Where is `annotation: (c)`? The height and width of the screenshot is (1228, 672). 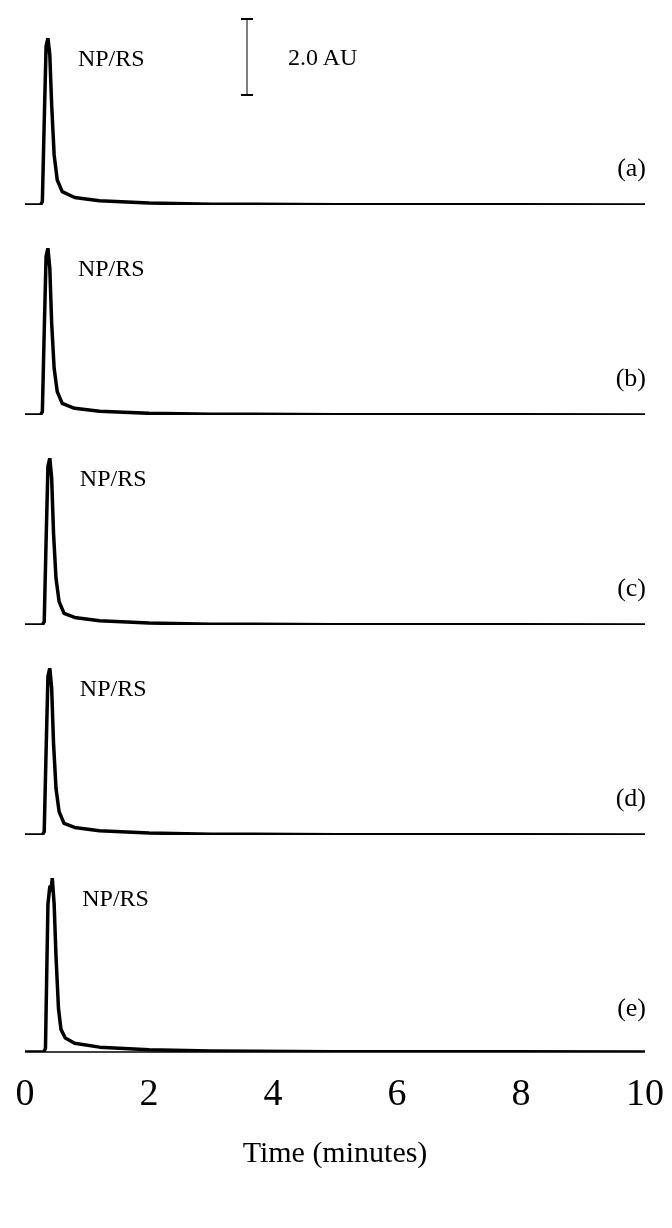
annotation: (c) is located at coordinates (631, 588).